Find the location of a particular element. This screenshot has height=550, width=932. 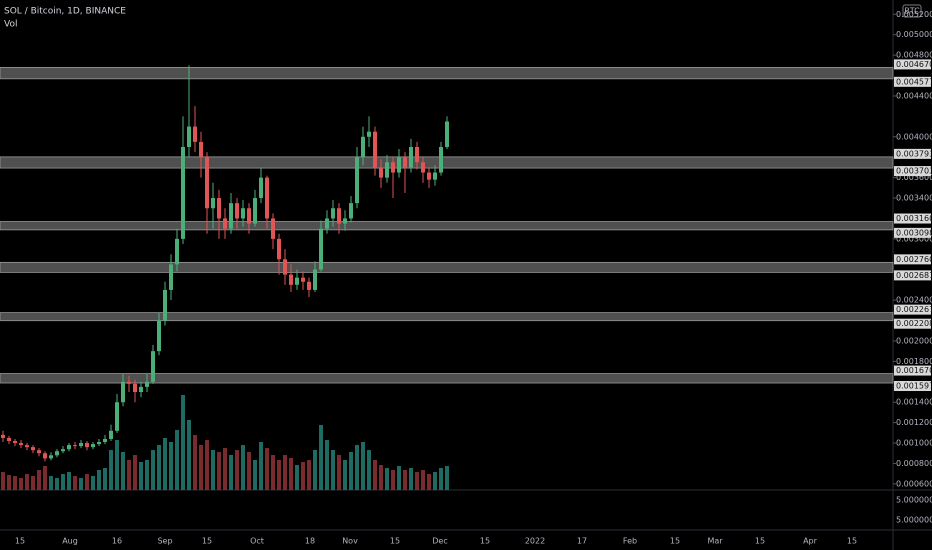

x-tick-label: Mar is located at coordinates (715, 541).